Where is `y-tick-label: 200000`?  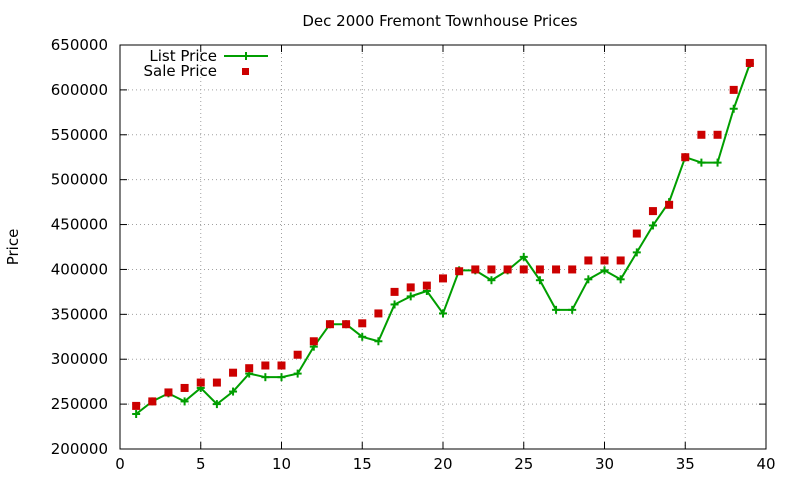 y-tick-label: 200000 is located at coordinates (79, 449).